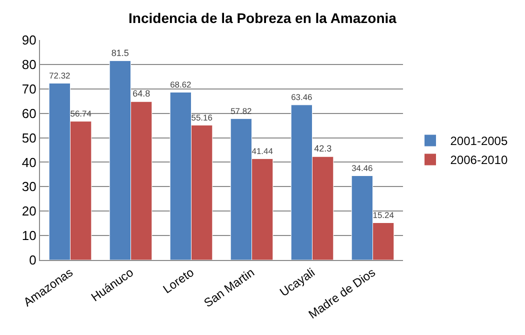 The image size is (525, 335). What do you see at coordinates (29, 236) in the screenshot?
I see `y-tick-label: 10` at bounding box center [29, 236].